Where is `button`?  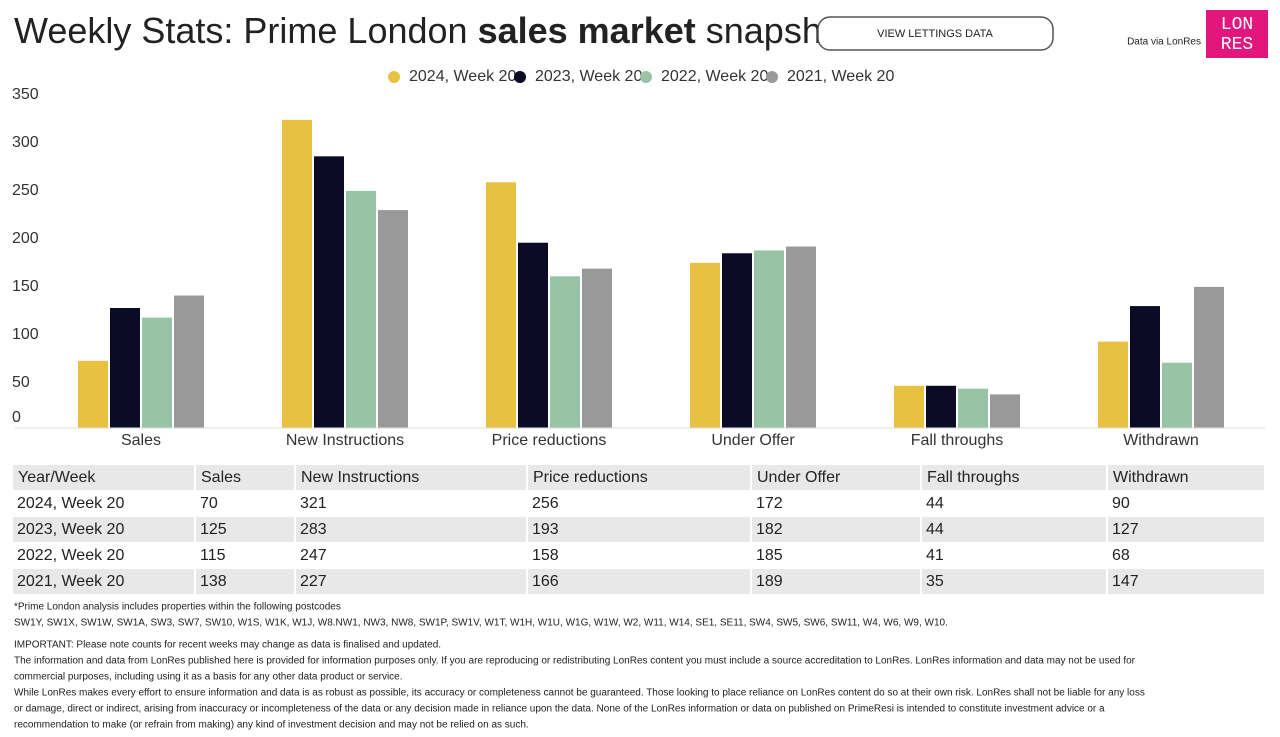 button is located at coordinates (935, 33).